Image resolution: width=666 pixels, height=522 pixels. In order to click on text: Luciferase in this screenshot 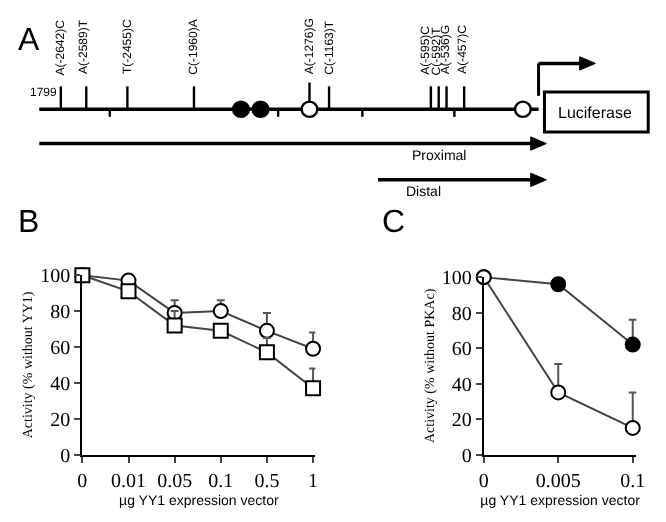, I will do `click(595, 113)`.